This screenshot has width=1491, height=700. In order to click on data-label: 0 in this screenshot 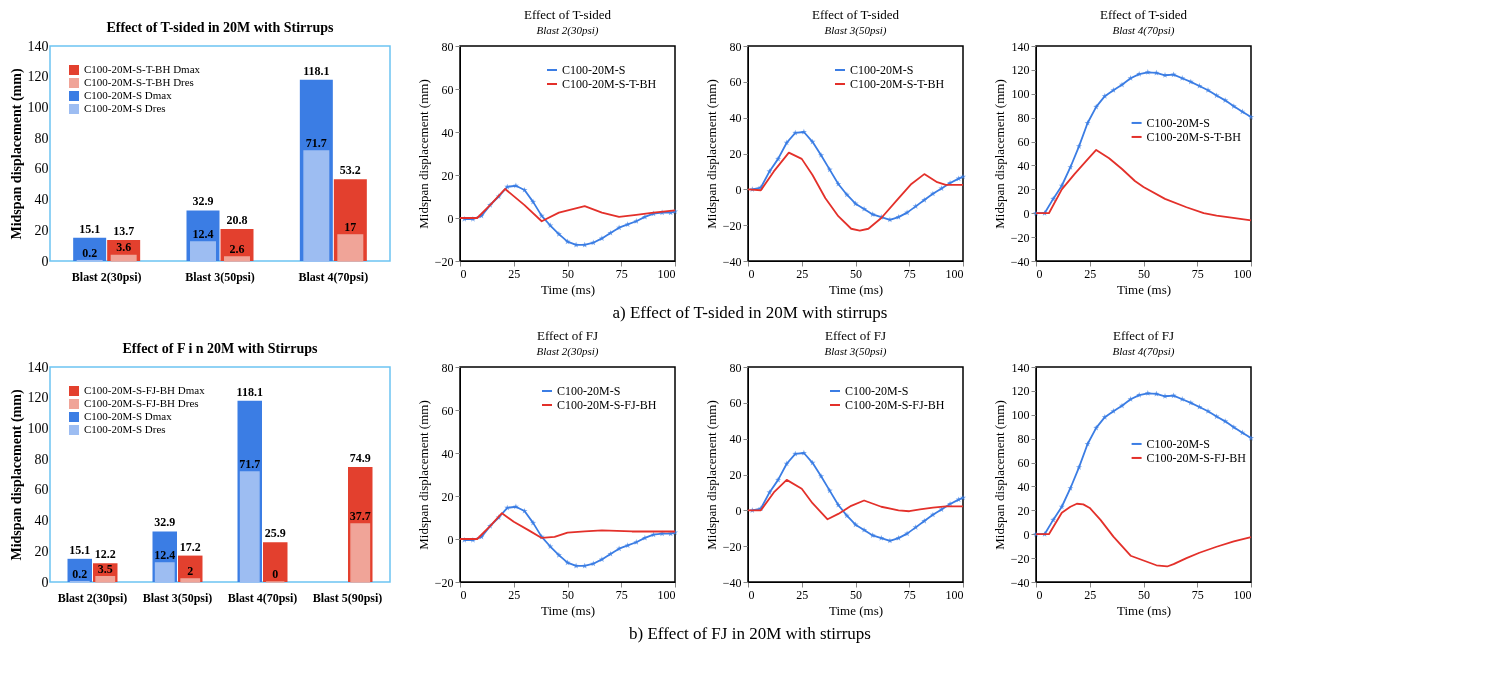, I will do `click(275, 574)`.